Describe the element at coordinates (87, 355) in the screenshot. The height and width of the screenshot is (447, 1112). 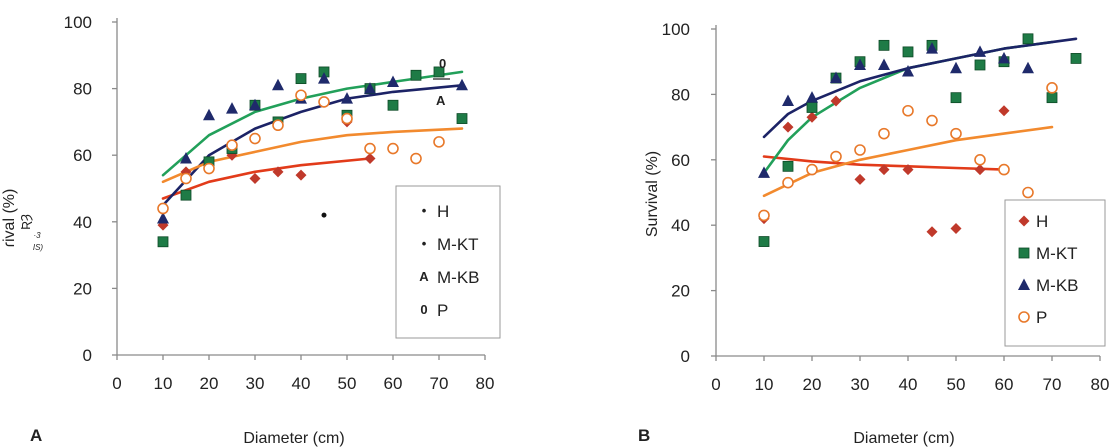
I see `panel-a-y-tick-label: 0` at that location.